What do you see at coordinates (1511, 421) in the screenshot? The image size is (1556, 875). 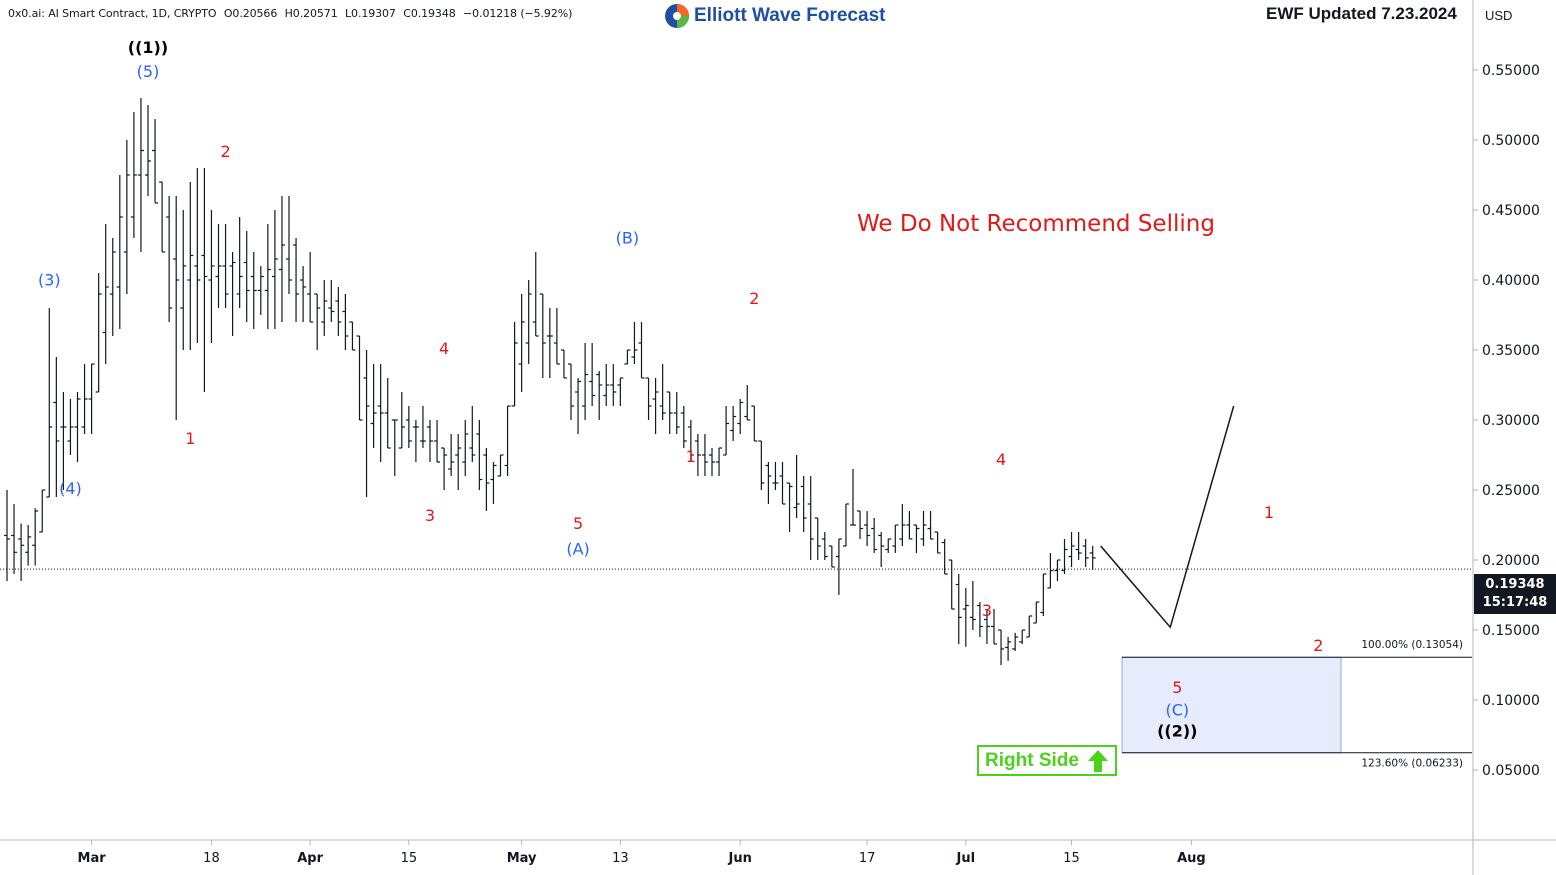 I see `y-tick-label: 0.30000` at bounding box center [1511, 421].